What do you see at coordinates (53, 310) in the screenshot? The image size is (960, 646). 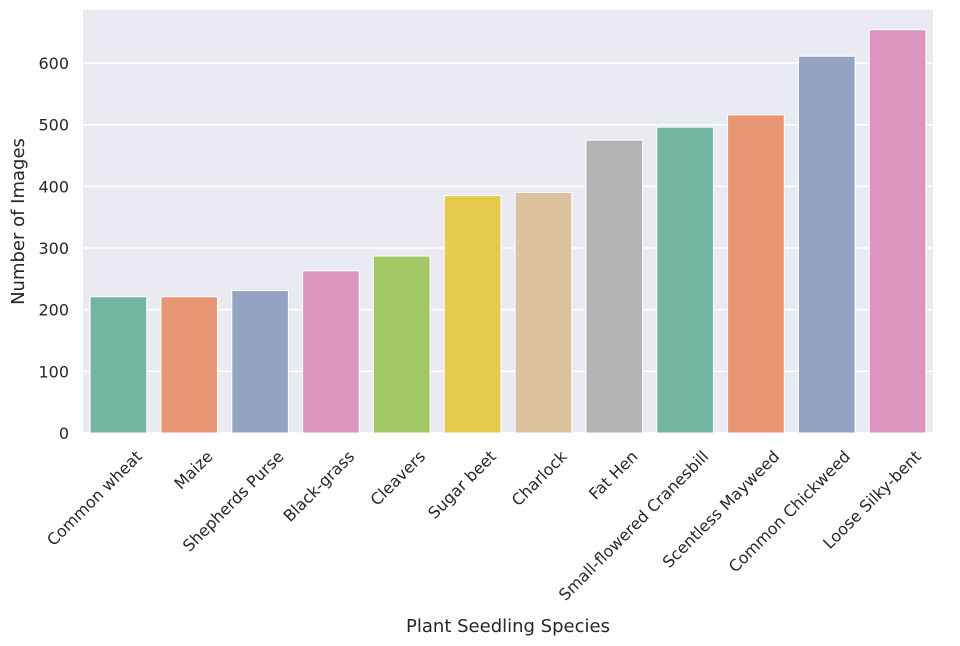 I see `y-tick-label: 200` at bounding box center [53, 310].